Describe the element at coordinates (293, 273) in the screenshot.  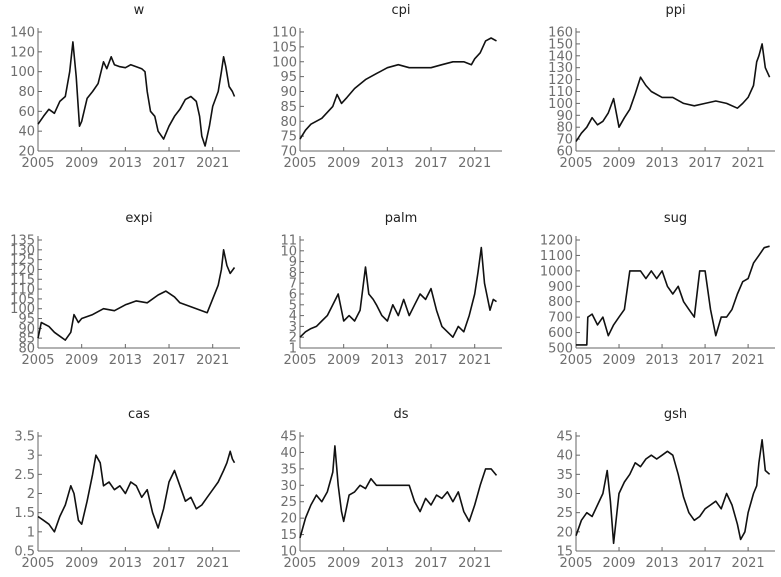
I see `y-tick-label: 8` at that location.